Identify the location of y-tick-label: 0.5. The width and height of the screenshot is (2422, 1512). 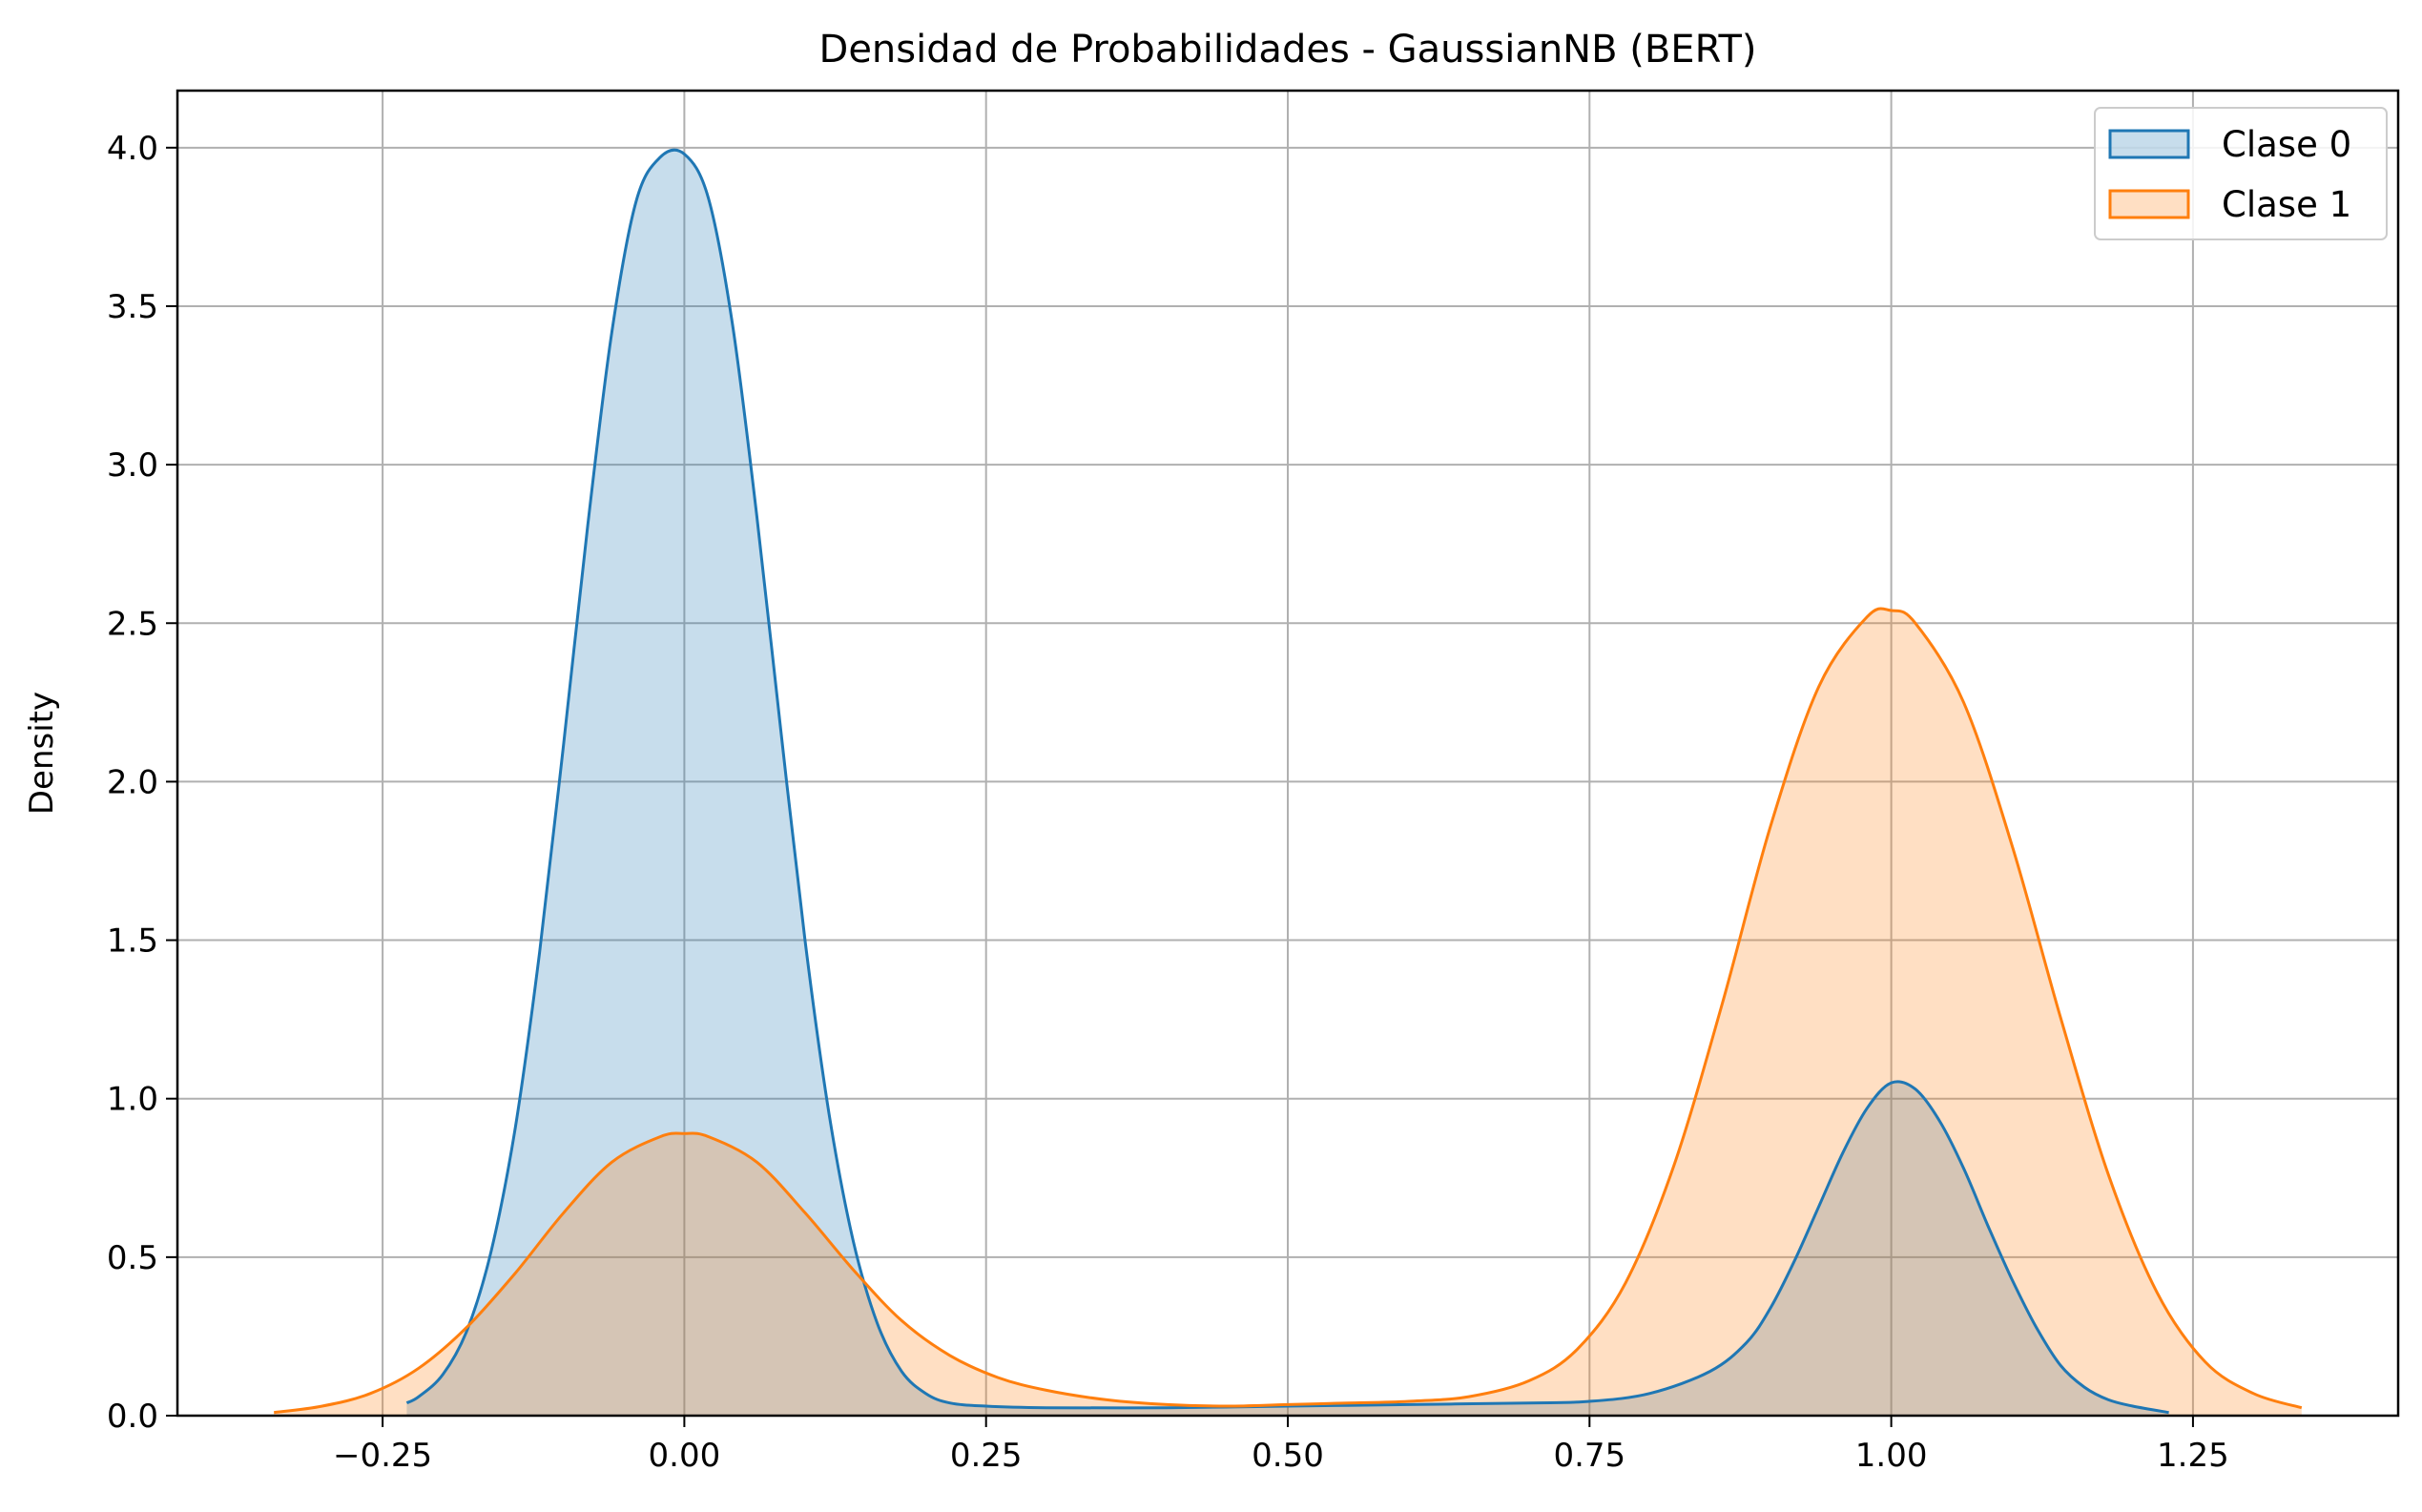
(132, 1258).